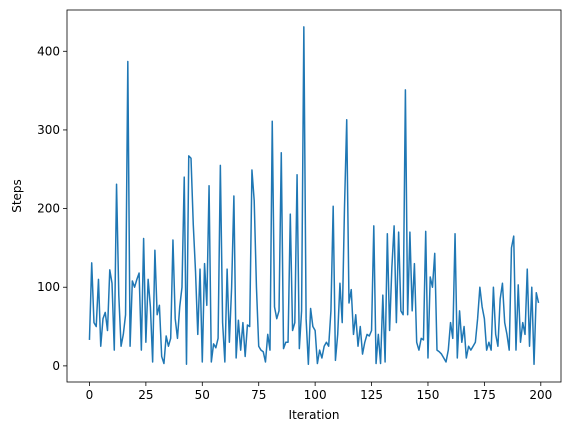 The height and width of the screenshot is (432, 571). I want to click on x-axis-label: Iteration, so click(314, 415).